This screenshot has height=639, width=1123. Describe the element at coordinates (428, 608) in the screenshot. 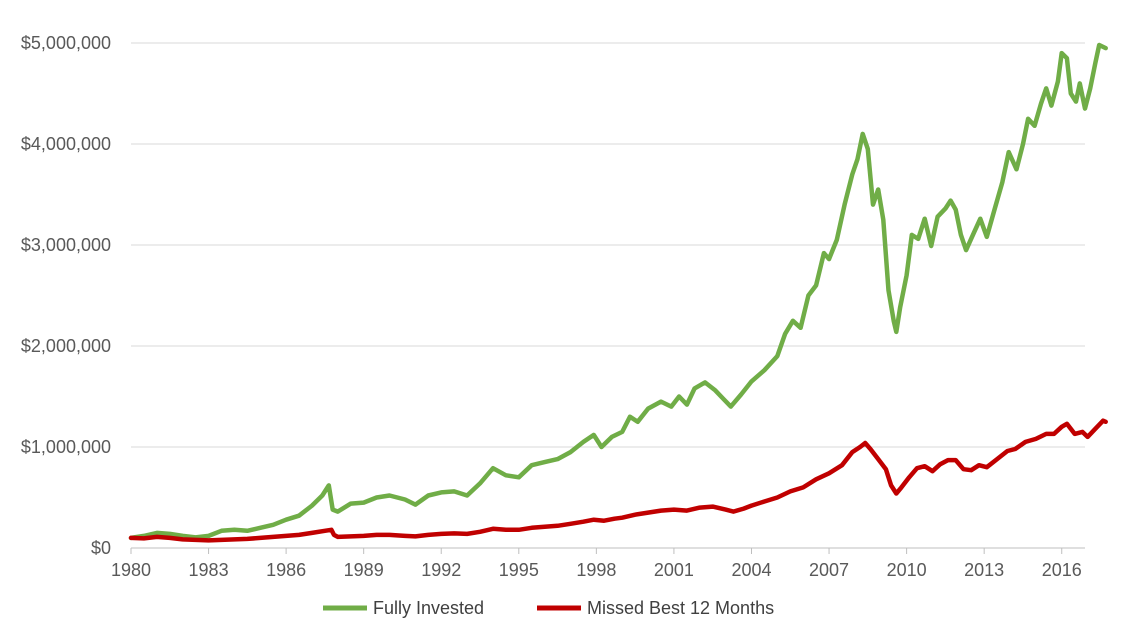

I see `legend-label-fully-invested: Fully Invested` at that location.